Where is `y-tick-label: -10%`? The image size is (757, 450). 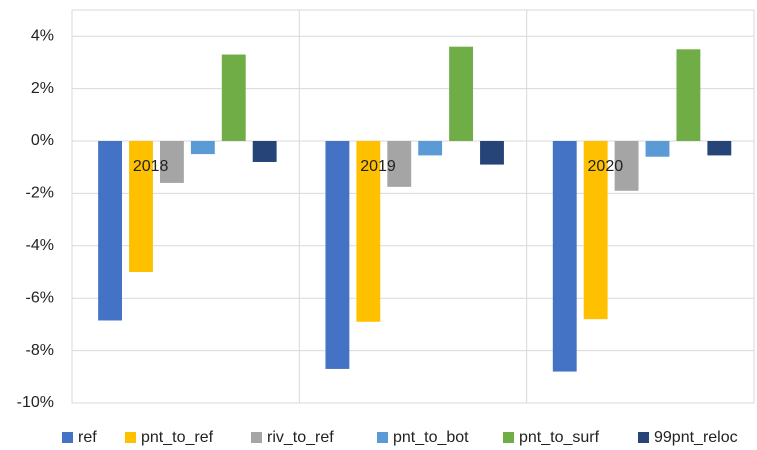
y-tick-label: -10% is located at coordinates (35, 402).